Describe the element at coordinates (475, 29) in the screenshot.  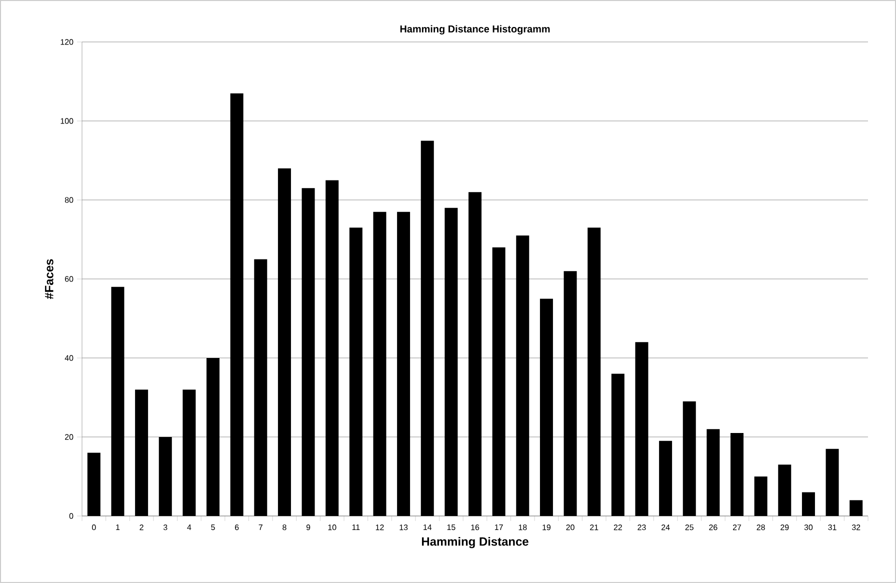
I see `chart-title: Hamming Distance Histogramm` at that location.